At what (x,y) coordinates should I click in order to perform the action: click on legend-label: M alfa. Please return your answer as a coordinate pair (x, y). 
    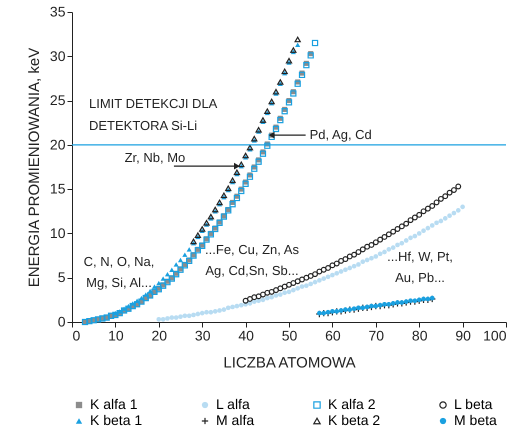
    Looking at the image, I should click on (235, 420).